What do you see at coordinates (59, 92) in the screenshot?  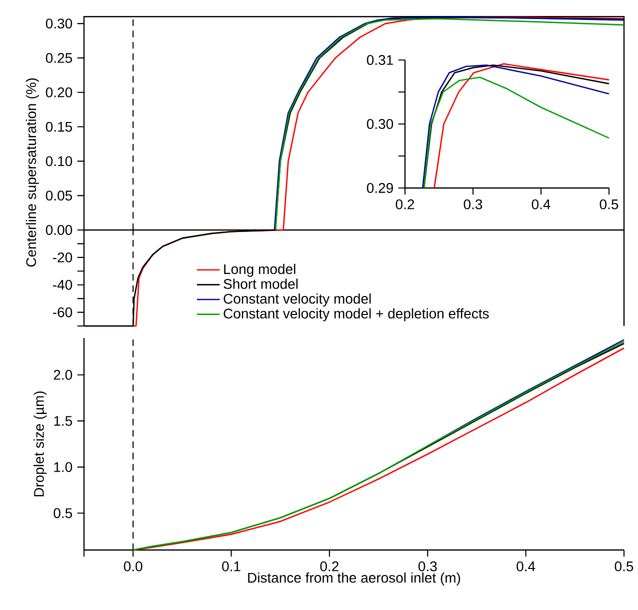 I see `y-tick-label: 0.20` at bounding box center [59, 92].